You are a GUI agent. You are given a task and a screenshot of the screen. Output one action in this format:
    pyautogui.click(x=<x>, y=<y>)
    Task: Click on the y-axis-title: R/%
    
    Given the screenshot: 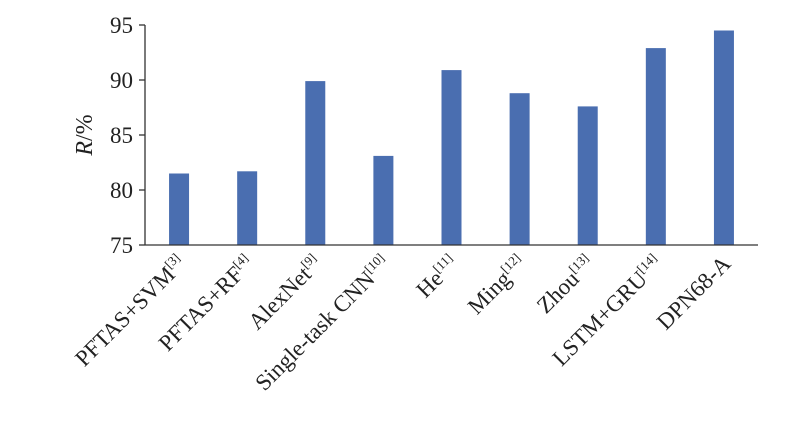 What is the action you would take?
    pyautogui.click(x=85, y=135)
    